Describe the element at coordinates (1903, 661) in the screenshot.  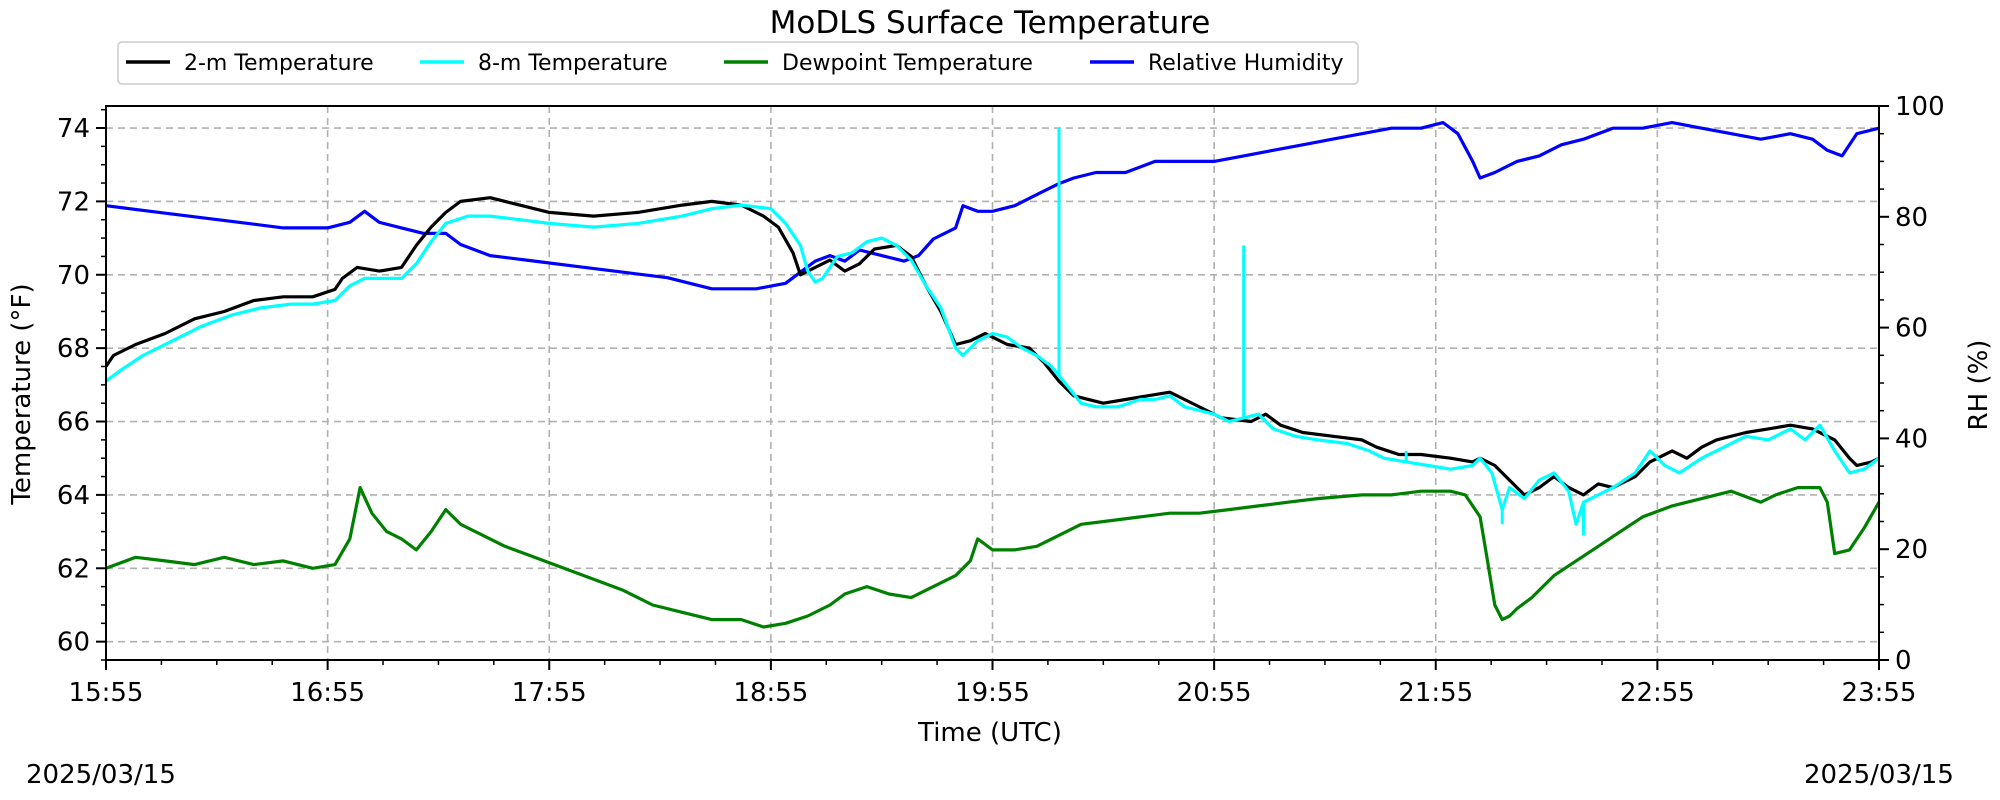
I see `y2-tick-label: 0` at that location.